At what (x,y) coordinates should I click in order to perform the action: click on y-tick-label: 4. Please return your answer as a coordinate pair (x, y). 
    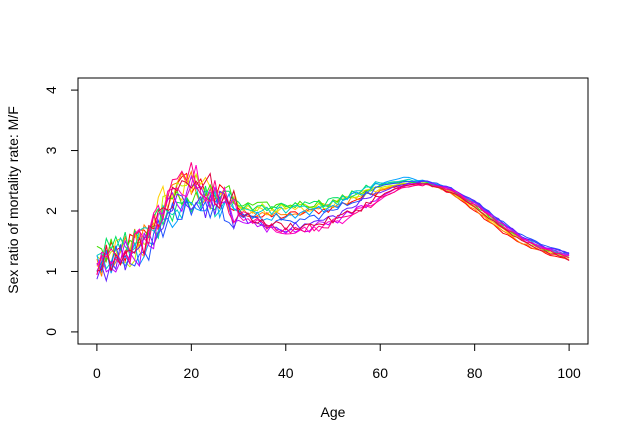
    Looking at the image, I should click on (51, 90).